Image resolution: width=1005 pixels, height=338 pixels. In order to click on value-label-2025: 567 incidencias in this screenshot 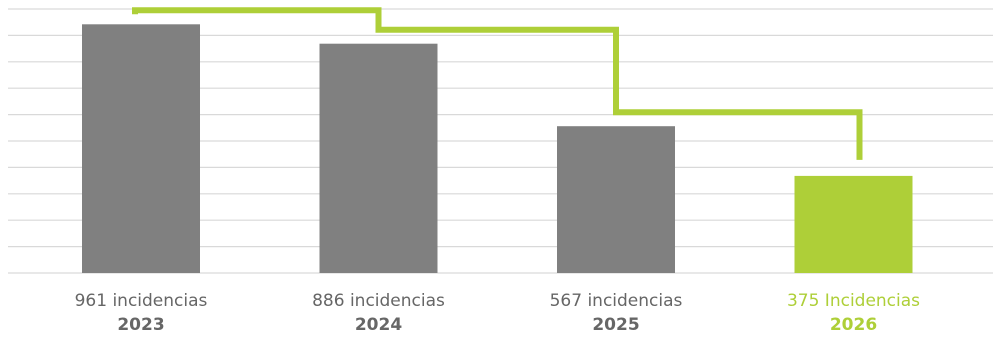, I will do `click(616, 301)`.